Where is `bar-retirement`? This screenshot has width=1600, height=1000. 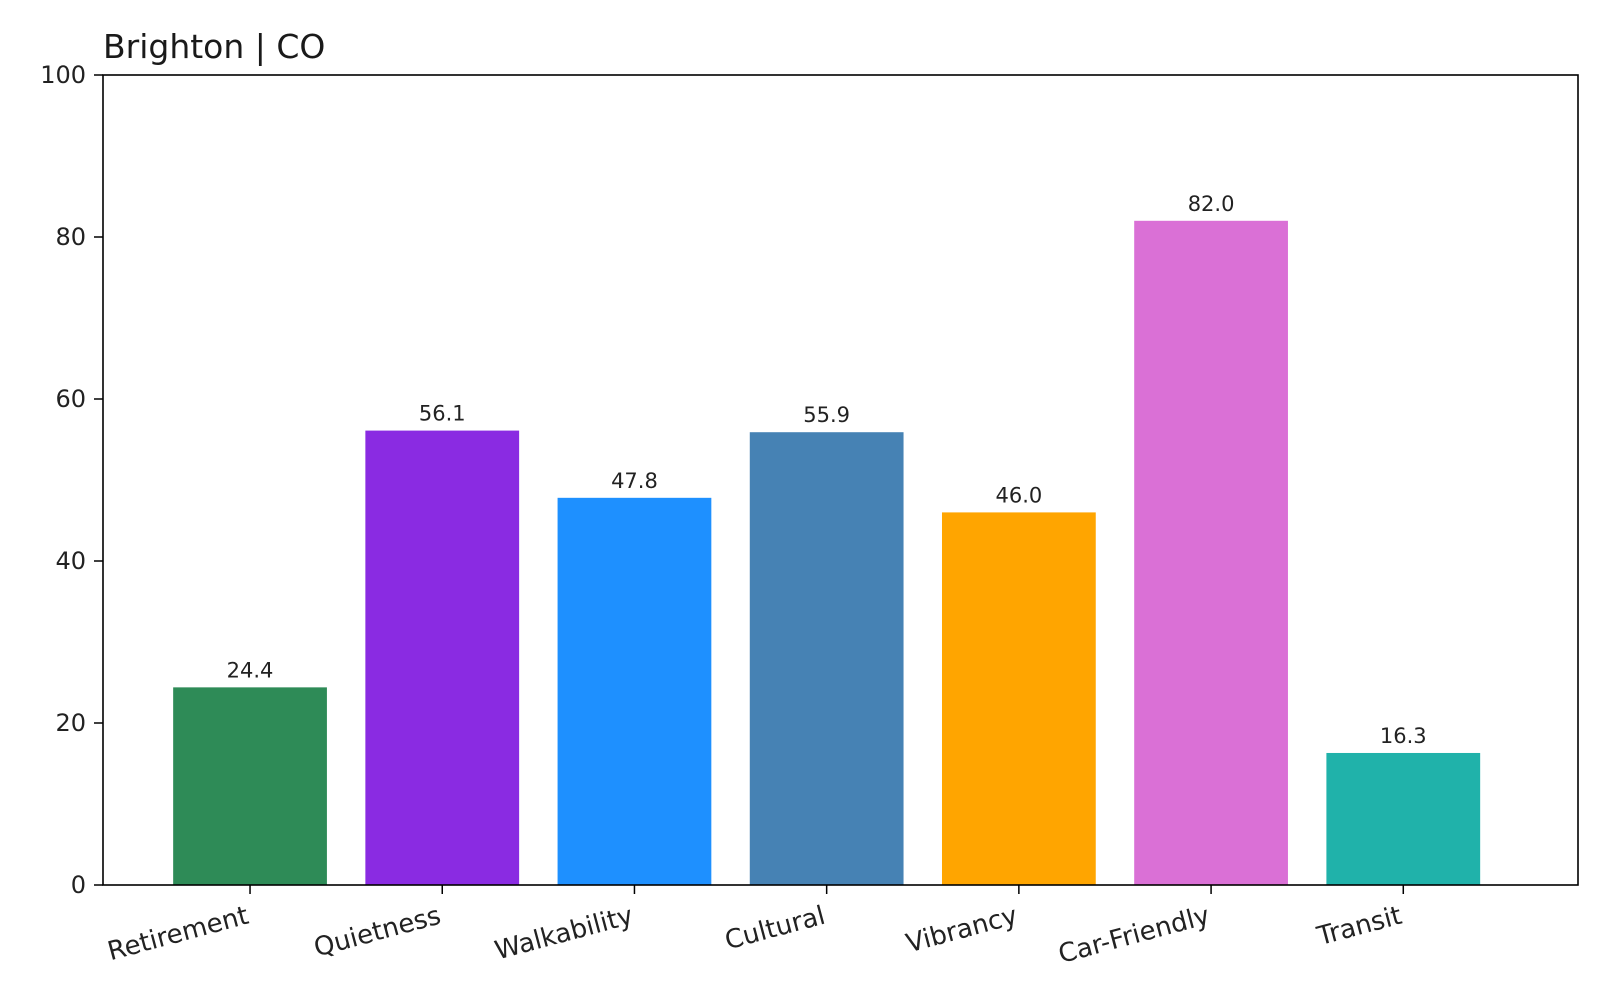 bar-retirement is located at coordinates (250, 786).